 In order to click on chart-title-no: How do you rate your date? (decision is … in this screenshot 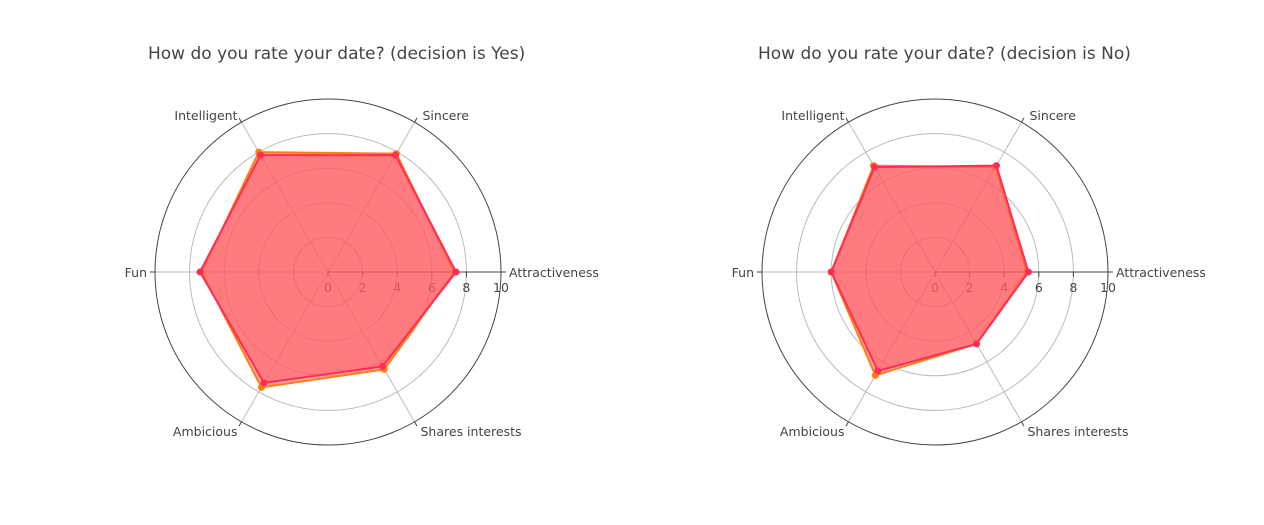, I will do `click(944, 54)`.